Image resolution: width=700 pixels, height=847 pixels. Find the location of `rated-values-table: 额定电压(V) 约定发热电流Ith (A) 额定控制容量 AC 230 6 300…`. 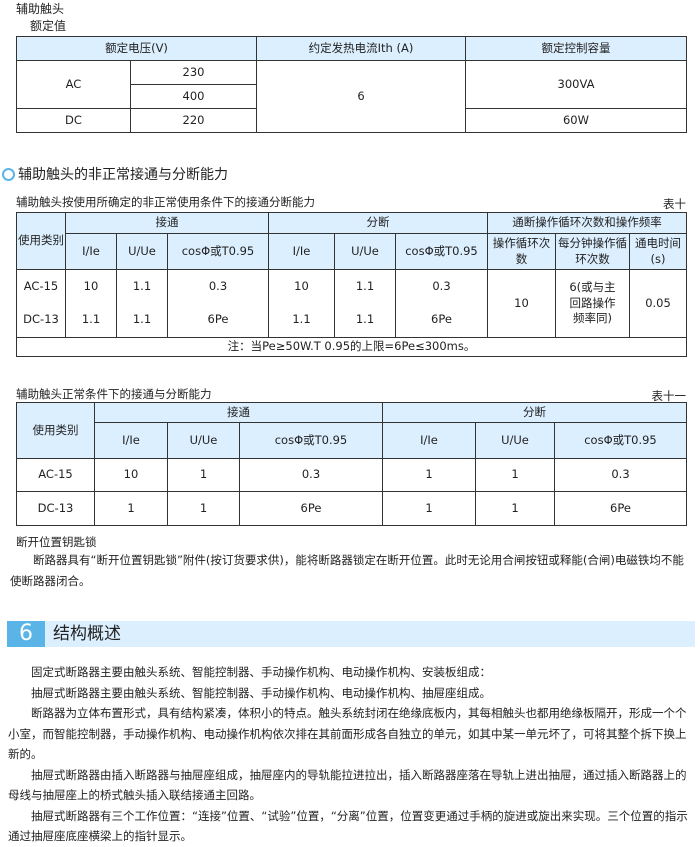

rated-values-table: 额定电压(V) 约定发热电流Ith (A) 额定控制容量 AC 230 6 300… is located at coordinates (351, 84).